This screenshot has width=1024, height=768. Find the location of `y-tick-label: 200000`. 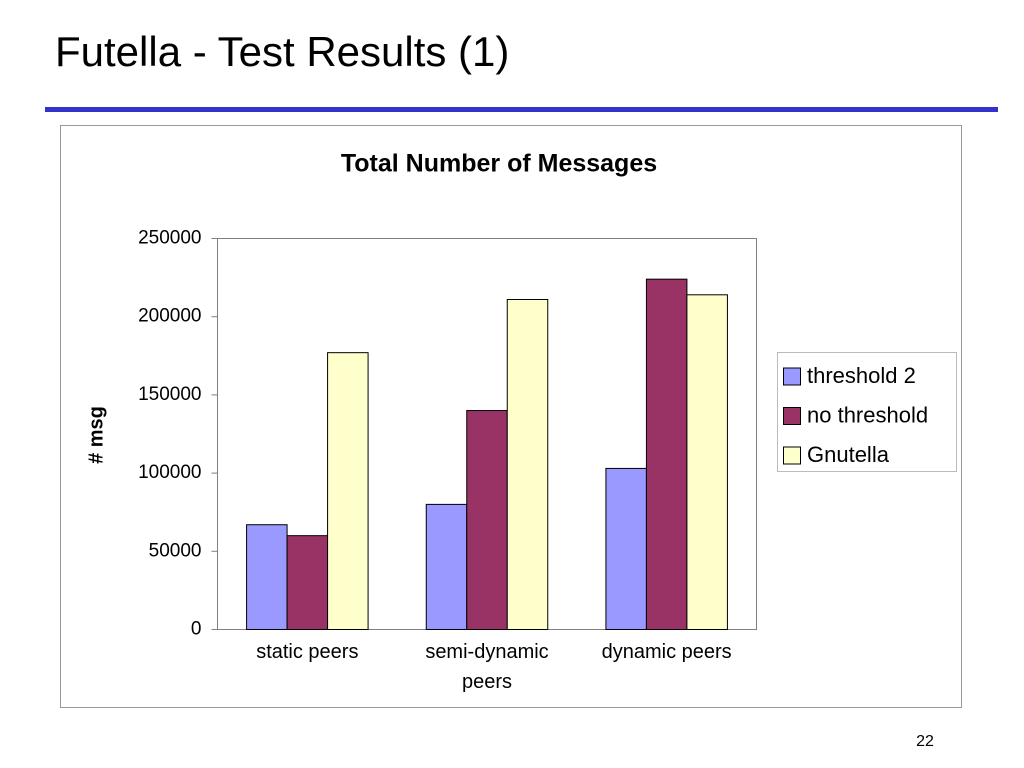

y-tick-label: 200000 is located at coordinates (169, 316).